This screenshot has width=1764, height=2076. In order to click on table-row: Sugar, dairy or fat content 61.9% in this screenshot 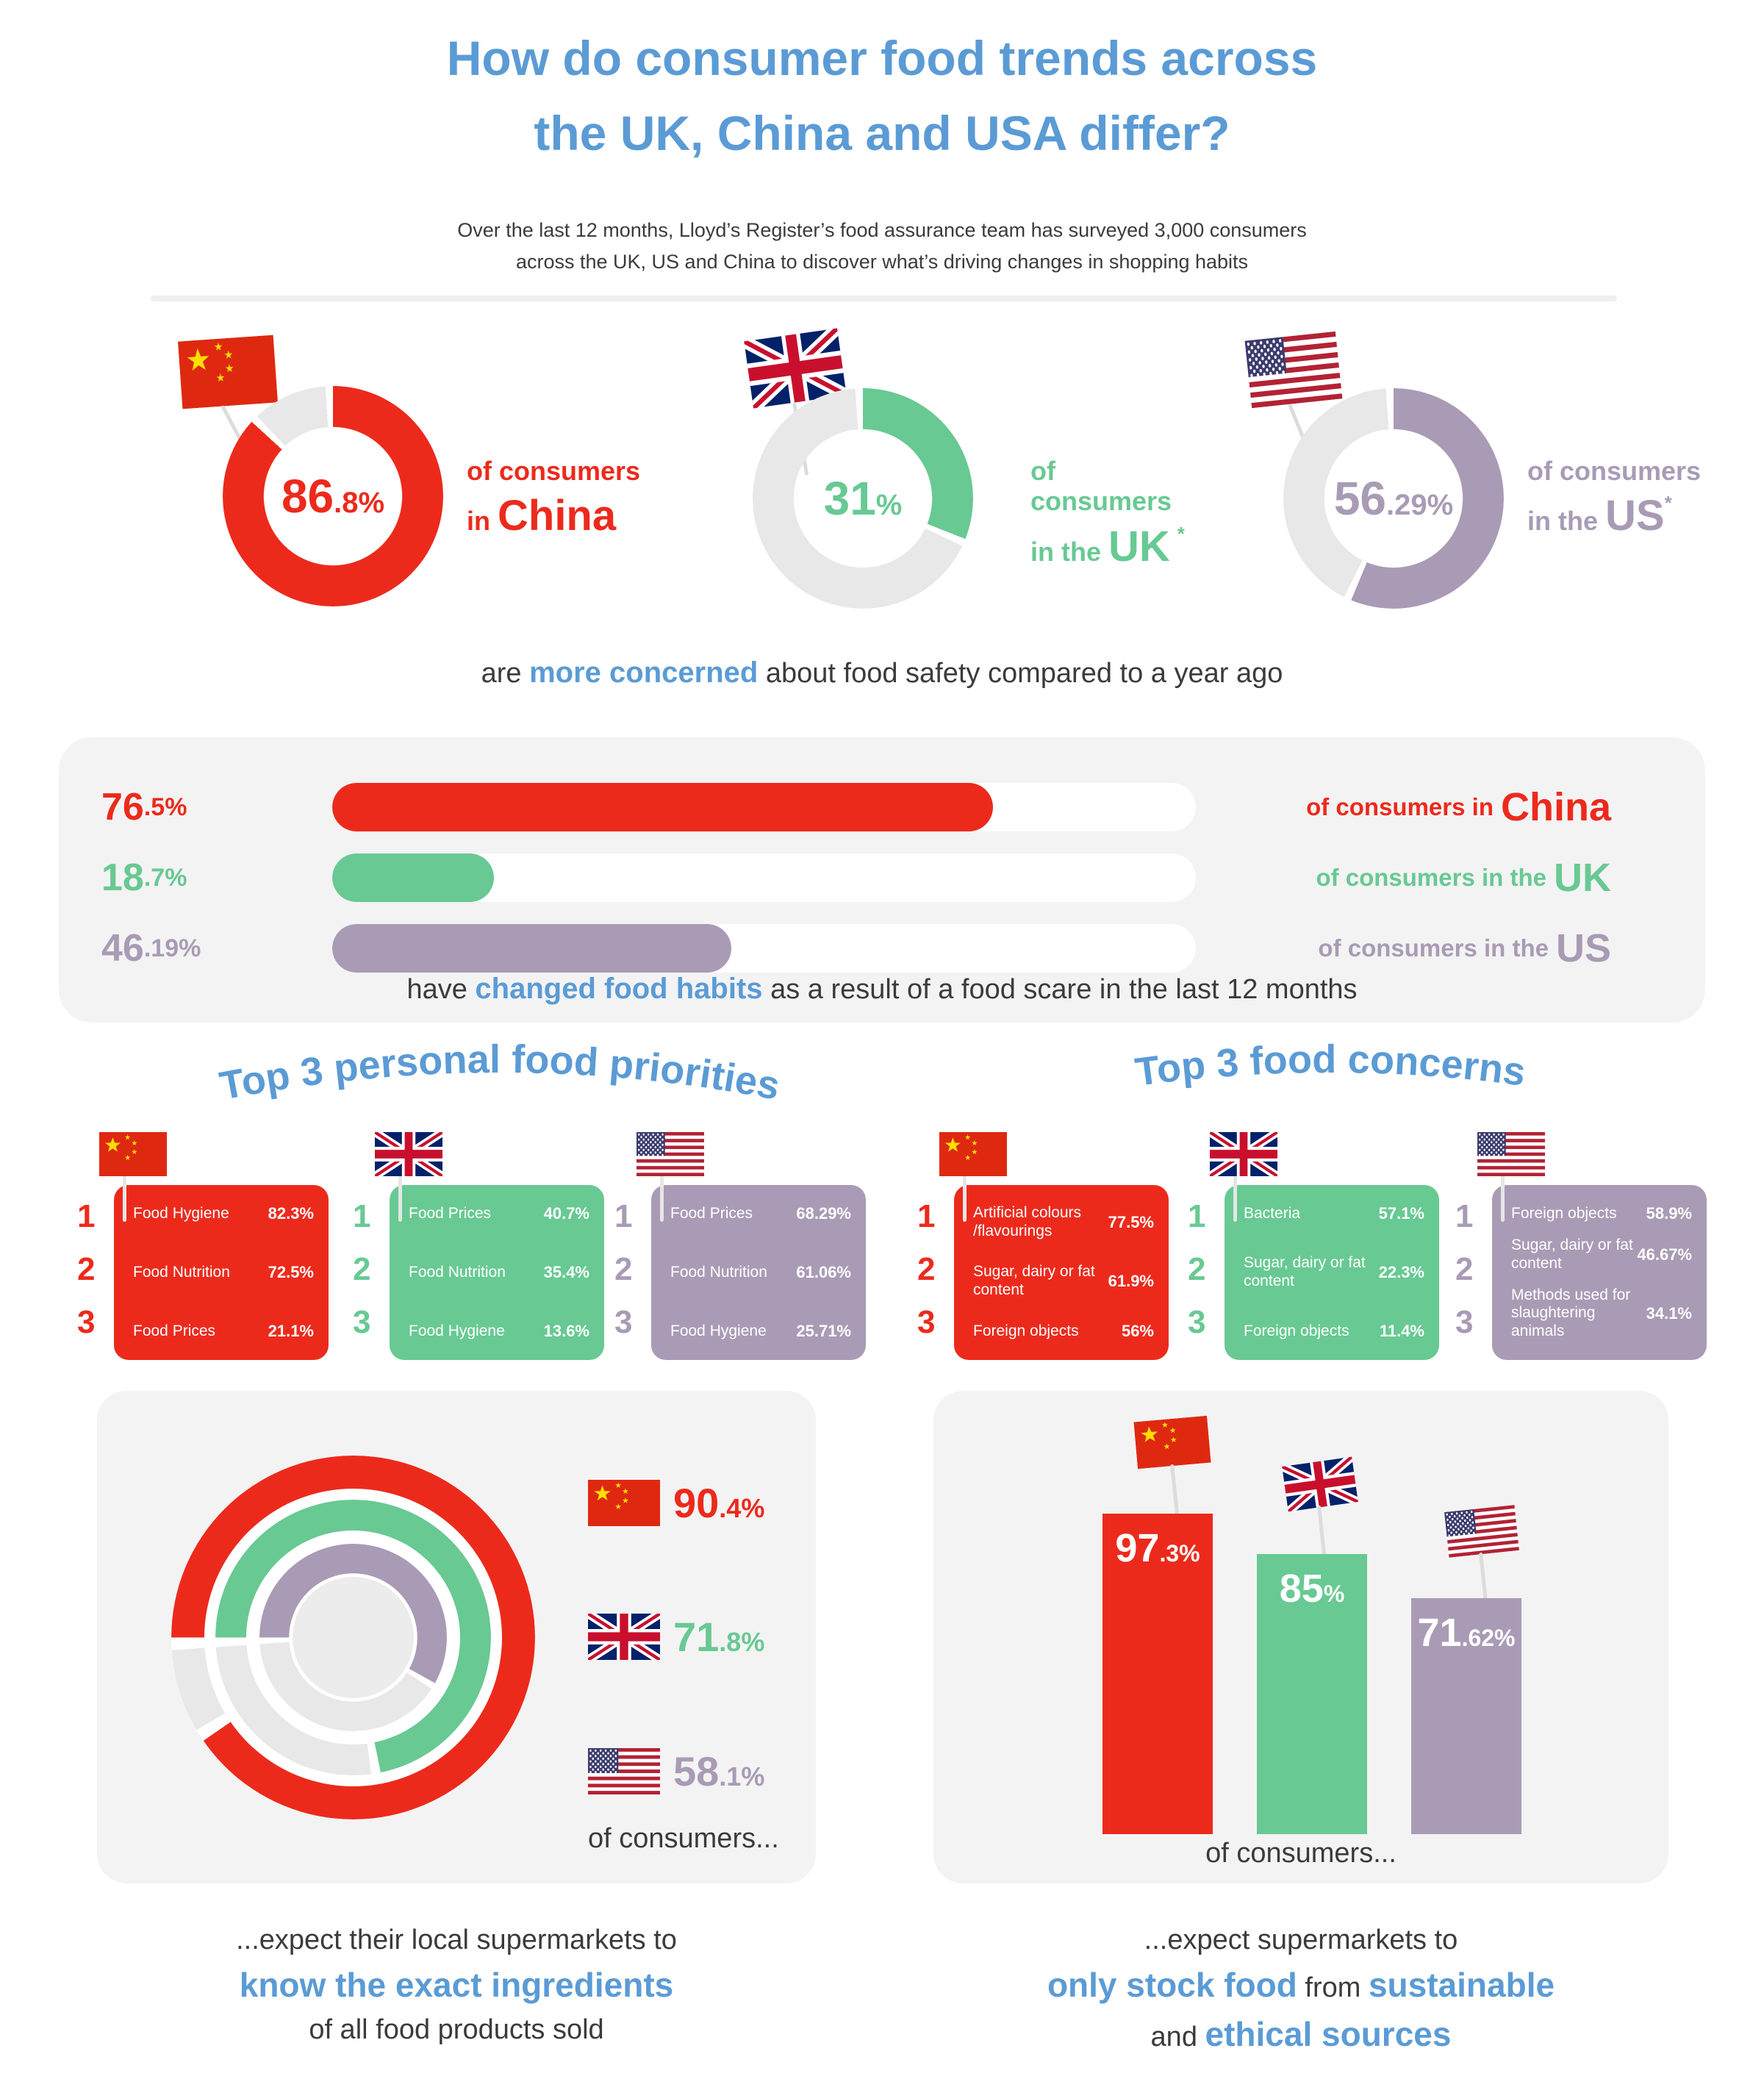, I will do `click(1063, 1280)`.